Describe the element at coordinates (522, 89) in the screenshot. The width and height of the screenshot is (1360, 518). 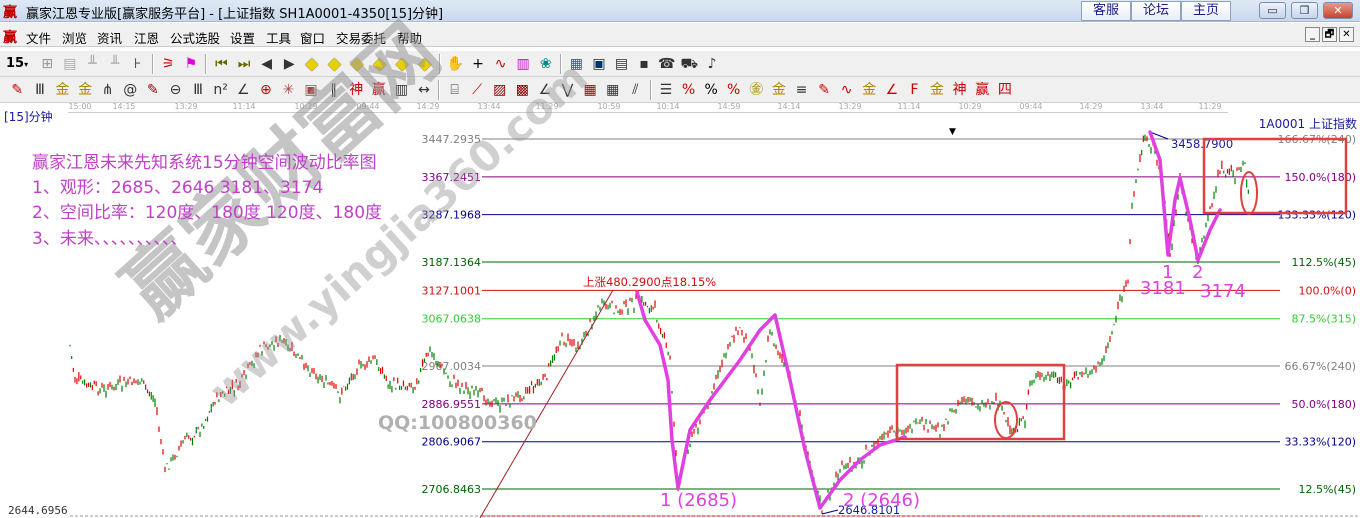
I see `box3-icon: ▩` at that location.